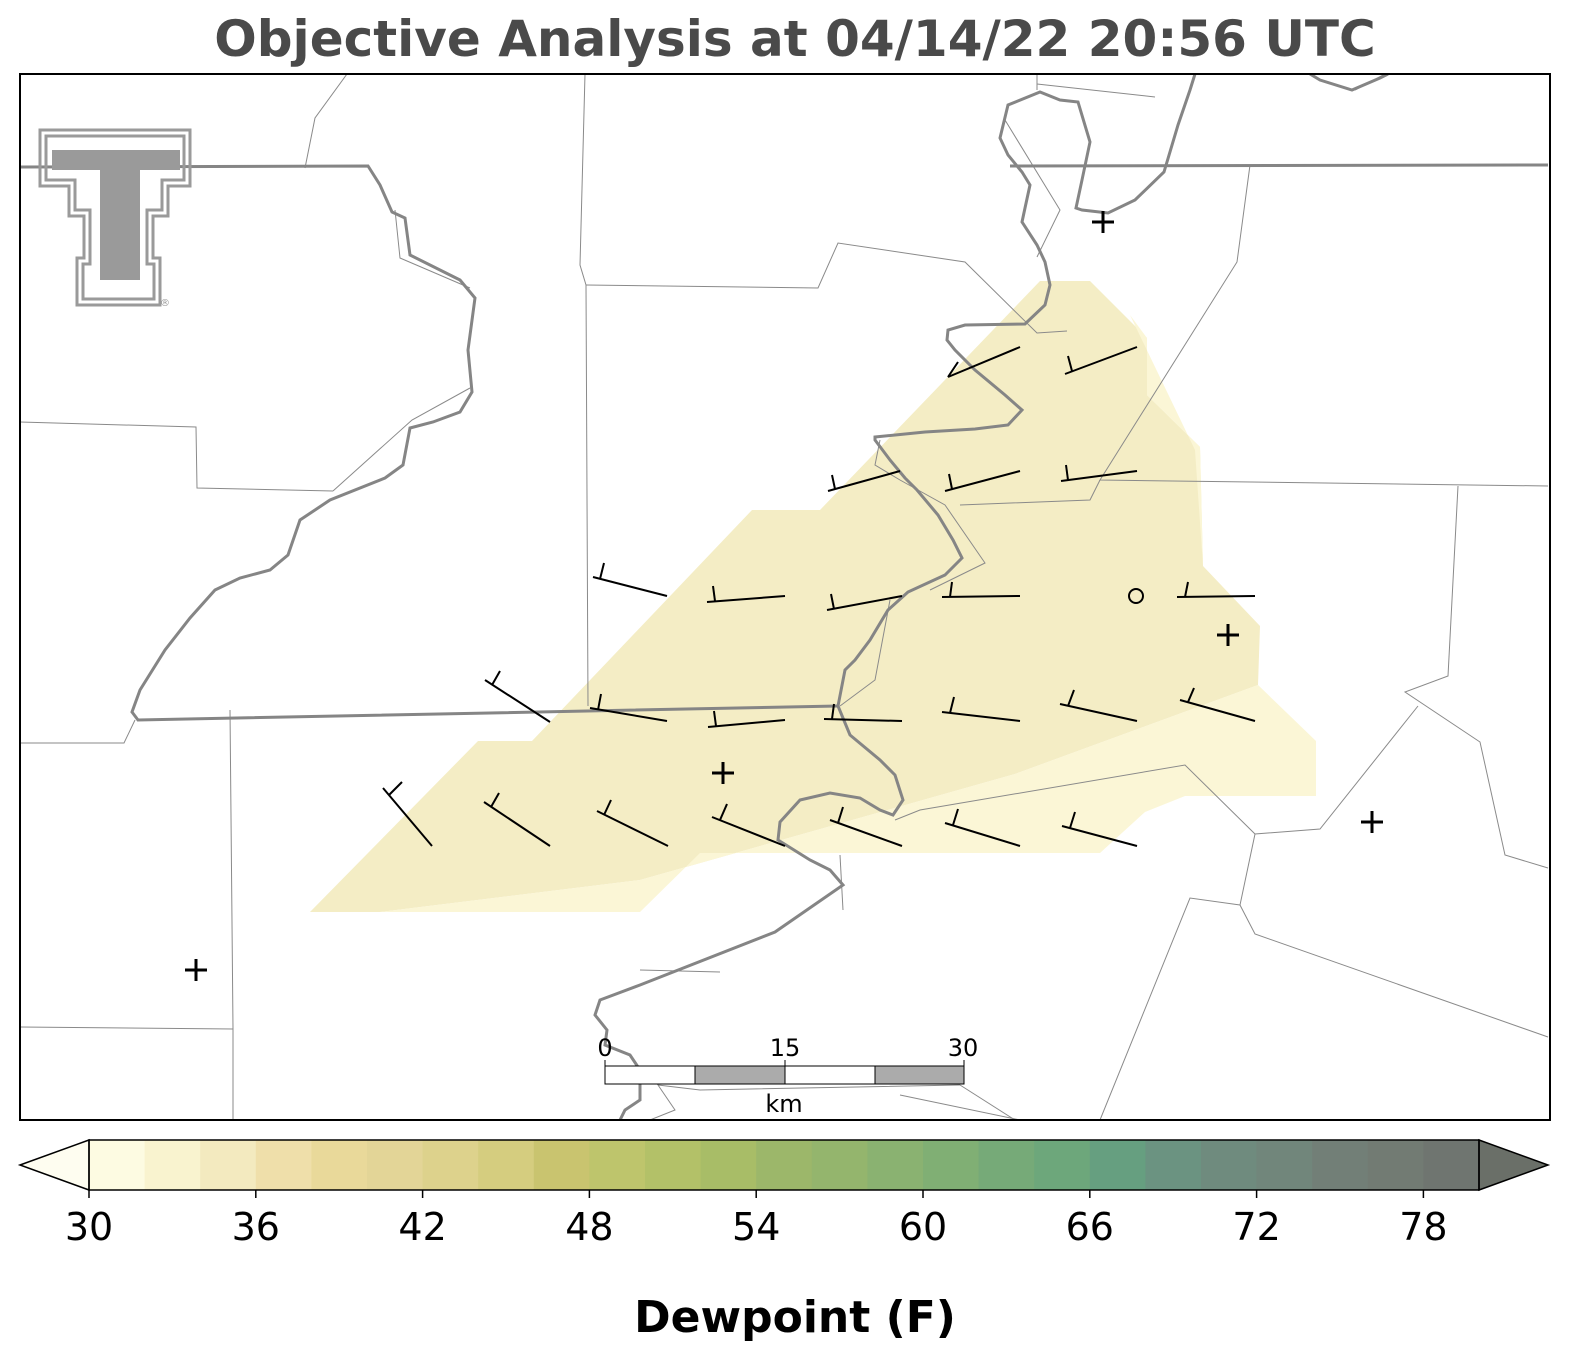 The image size is (1590, 1364). I want to click on colorbar: 30 36 42 48 54 60 66 72 78, so click(784, 1193).